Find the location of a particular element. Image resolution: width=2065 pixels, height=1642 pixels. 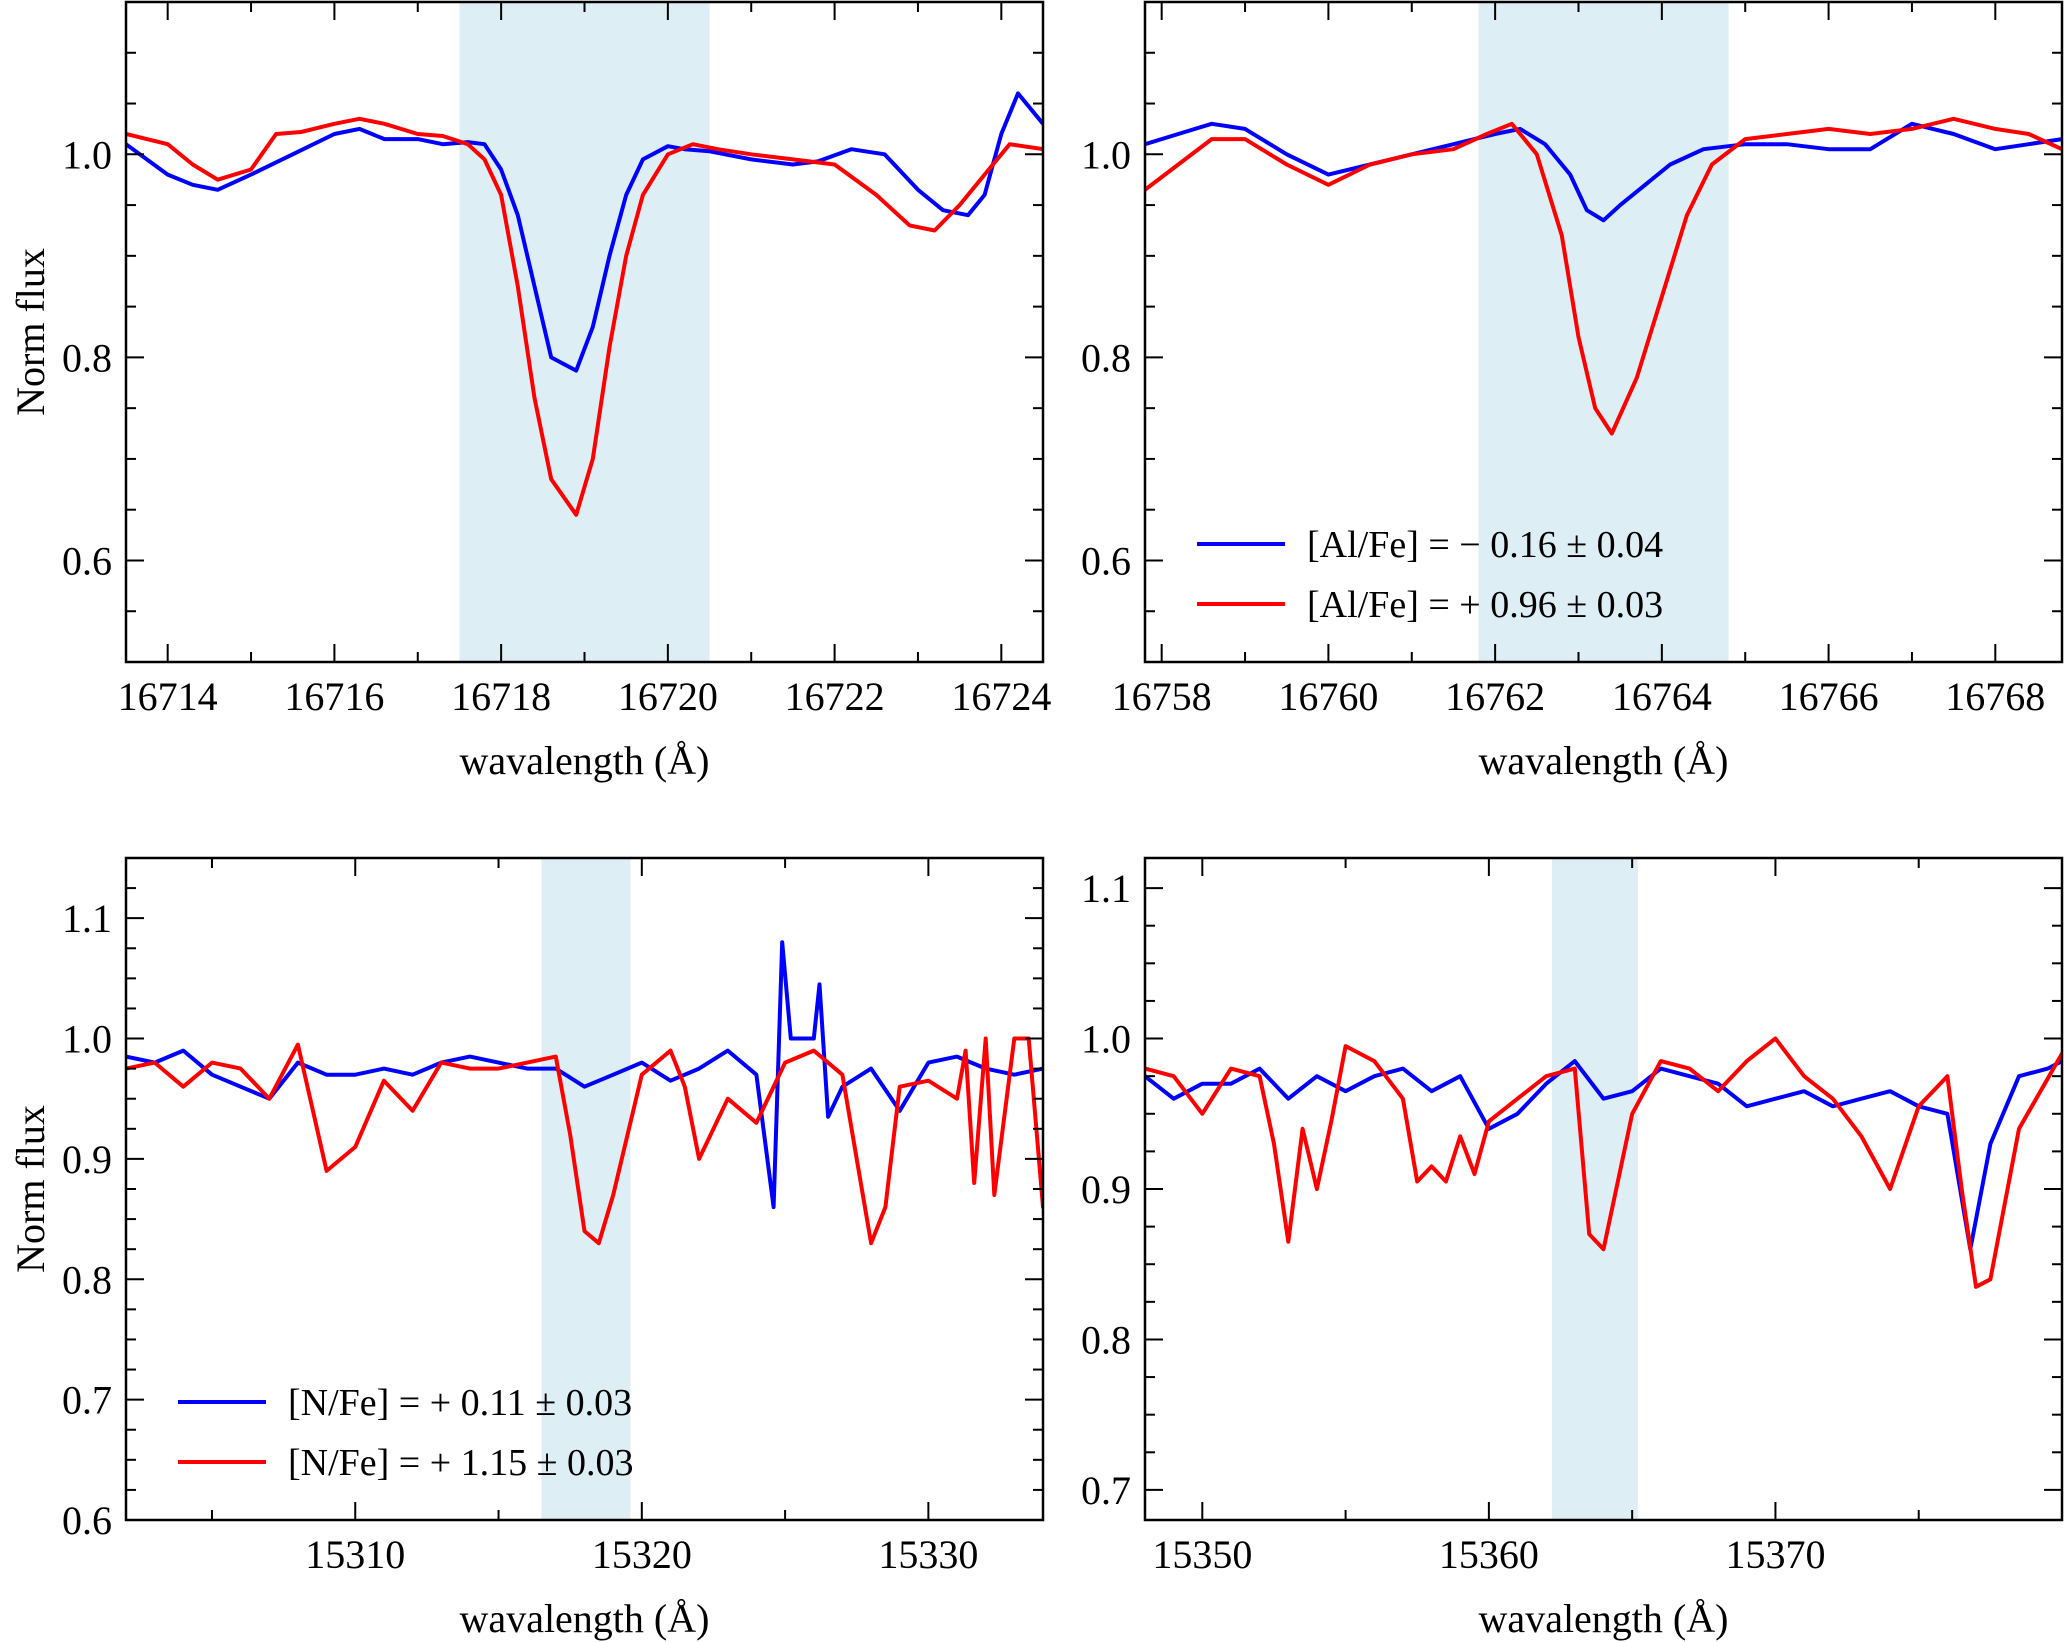

legend-label: [N/Fe] = + 1.15 ± 0.03 is located at coordinates (461, 1463).